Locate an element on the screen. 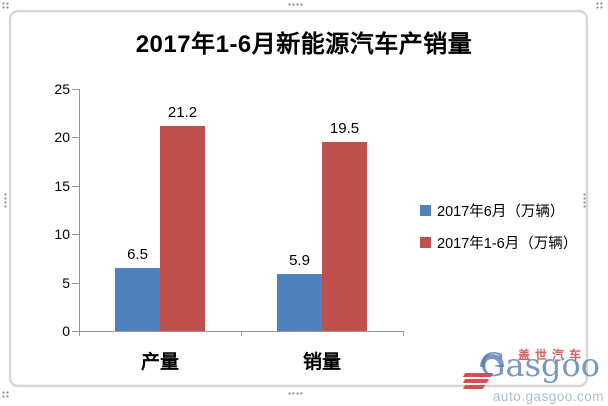 The width and height of the screenshot is (608, 406). bar-产量-series1 is located at coordinates (137, 299).